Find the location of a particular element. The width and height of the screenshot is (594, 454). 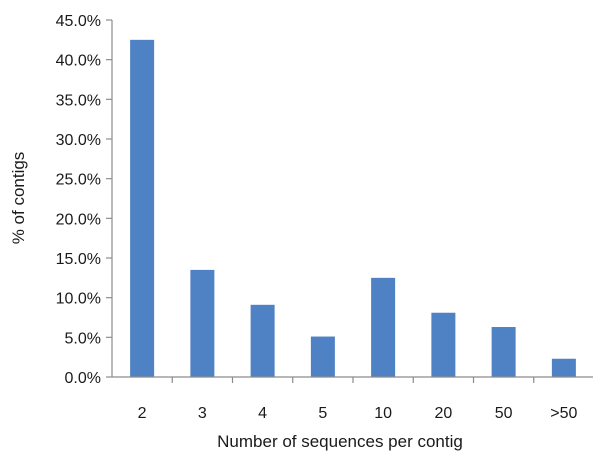

x-tick-label: 10 is located at coordinates (383, 413).